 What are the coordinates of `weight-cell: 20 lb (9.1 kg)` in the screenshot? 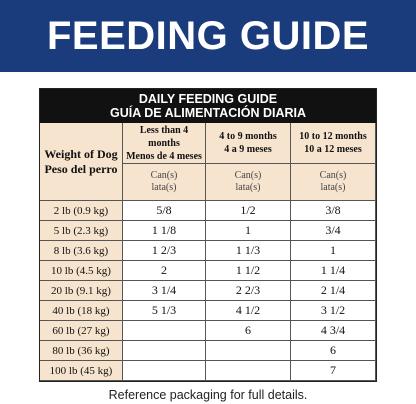 It's located at (81, 291).